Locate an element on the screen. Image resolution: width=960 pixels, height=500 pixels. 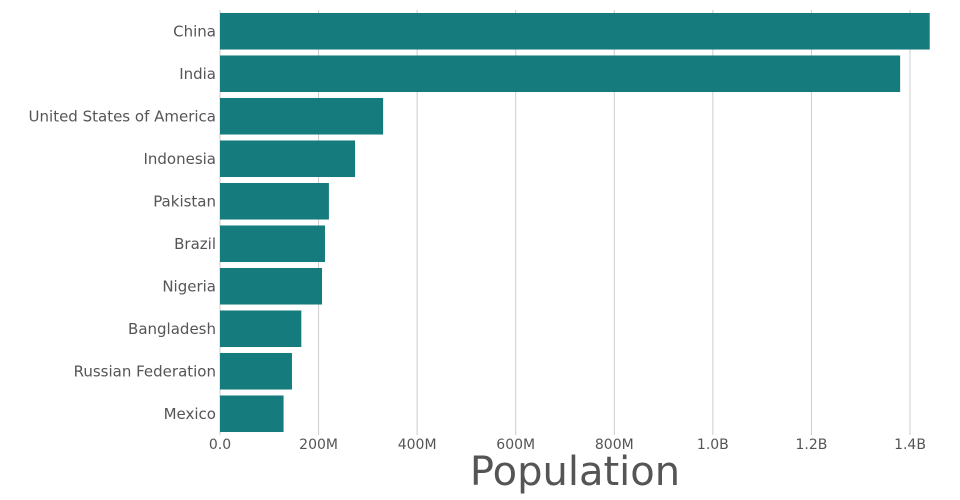
x-tick-label: 1.0B is located at coordinates (713, 445).